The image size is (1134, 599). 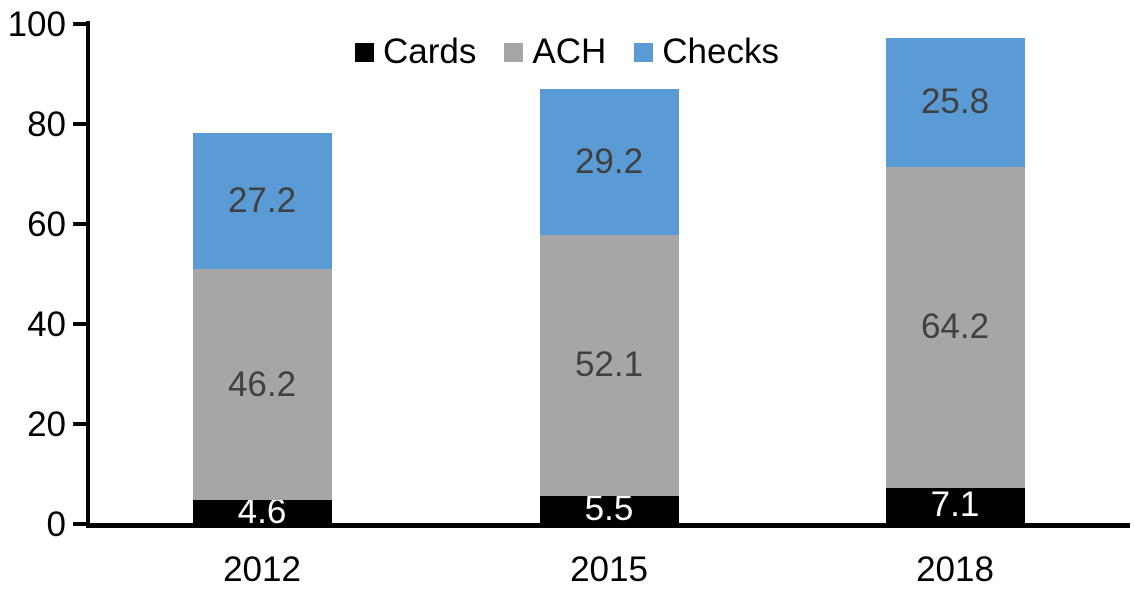 What do you see at coordinates (569, 51) in the screenshot?
I see `legend-label-ach: ACH` at bounding box center [569, 51].